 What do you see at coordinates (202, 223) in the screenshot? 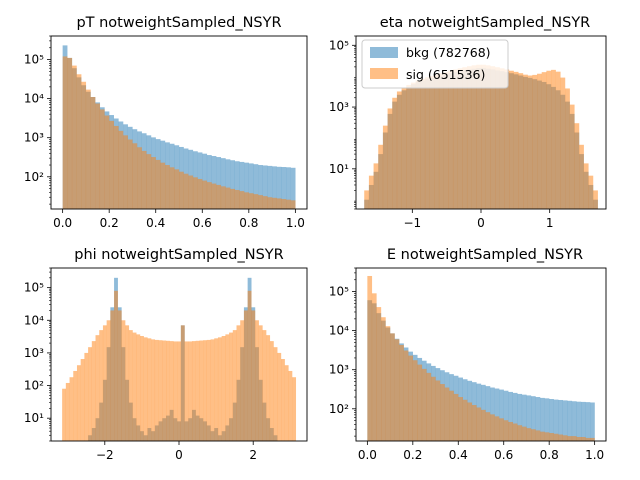
I see `x-tick-label: 0.6` at bounding box center [202, 223].